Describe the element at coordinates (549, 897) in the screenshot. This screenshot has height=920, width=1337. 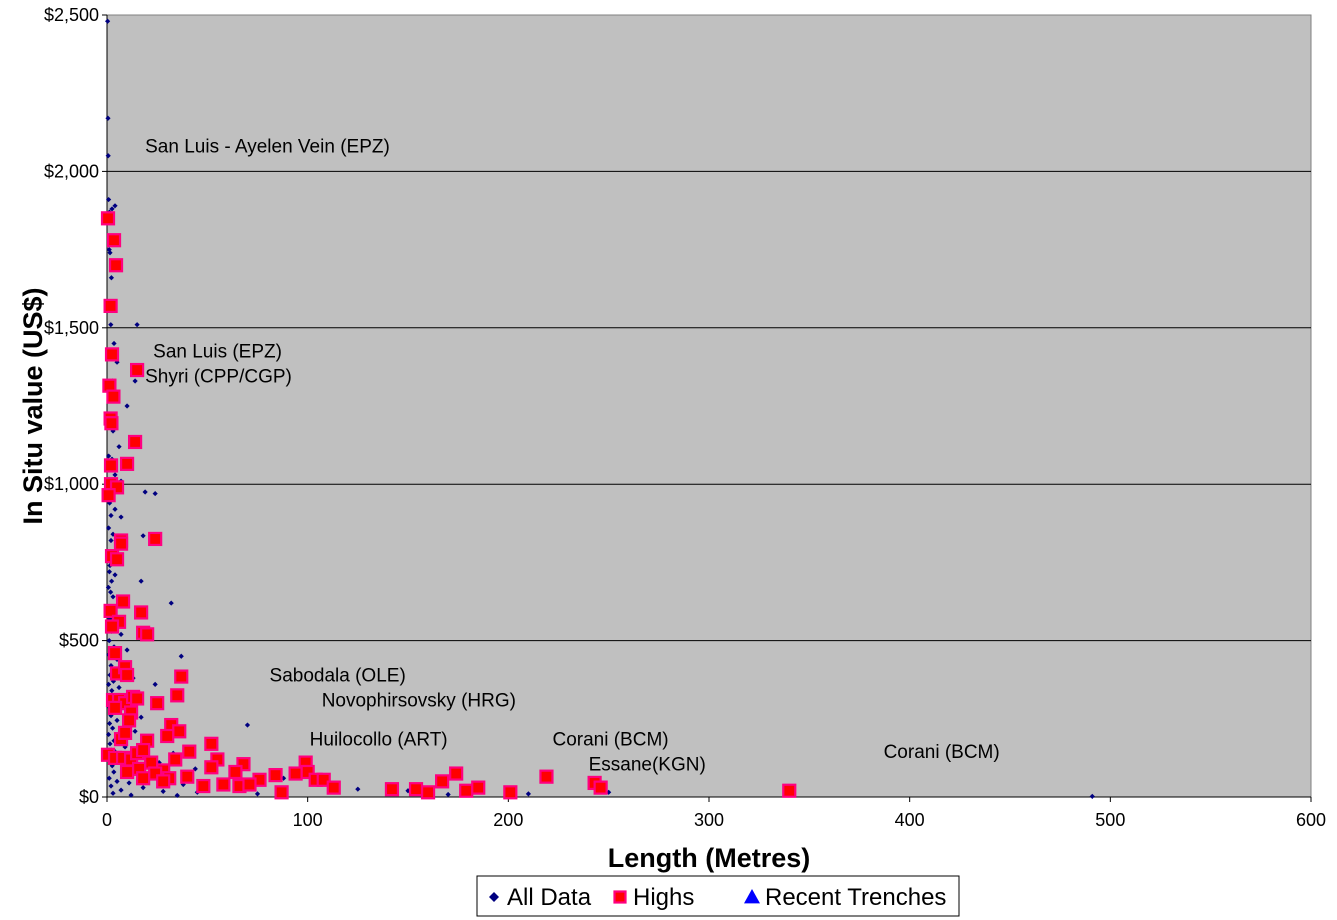
I see `legend-label: All Data` at that location.